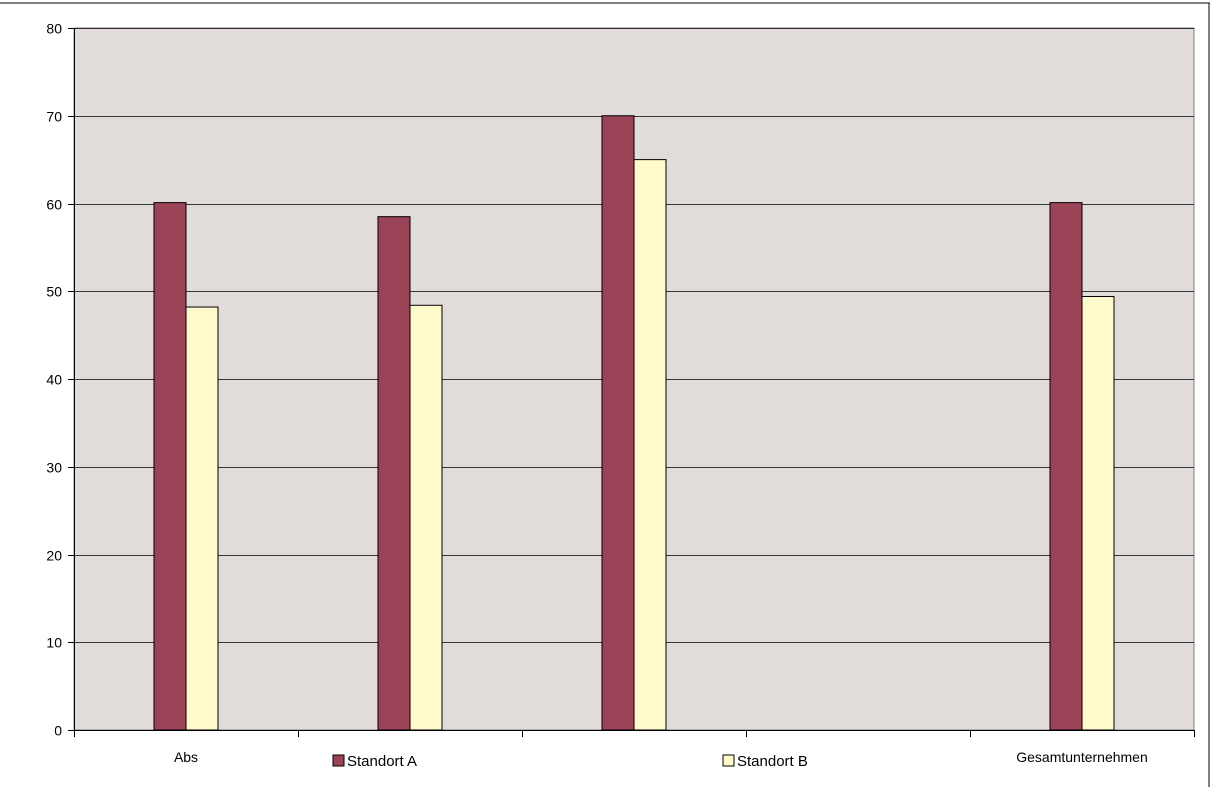  I want to click on y-tick-label: 10, so click(54, 643).